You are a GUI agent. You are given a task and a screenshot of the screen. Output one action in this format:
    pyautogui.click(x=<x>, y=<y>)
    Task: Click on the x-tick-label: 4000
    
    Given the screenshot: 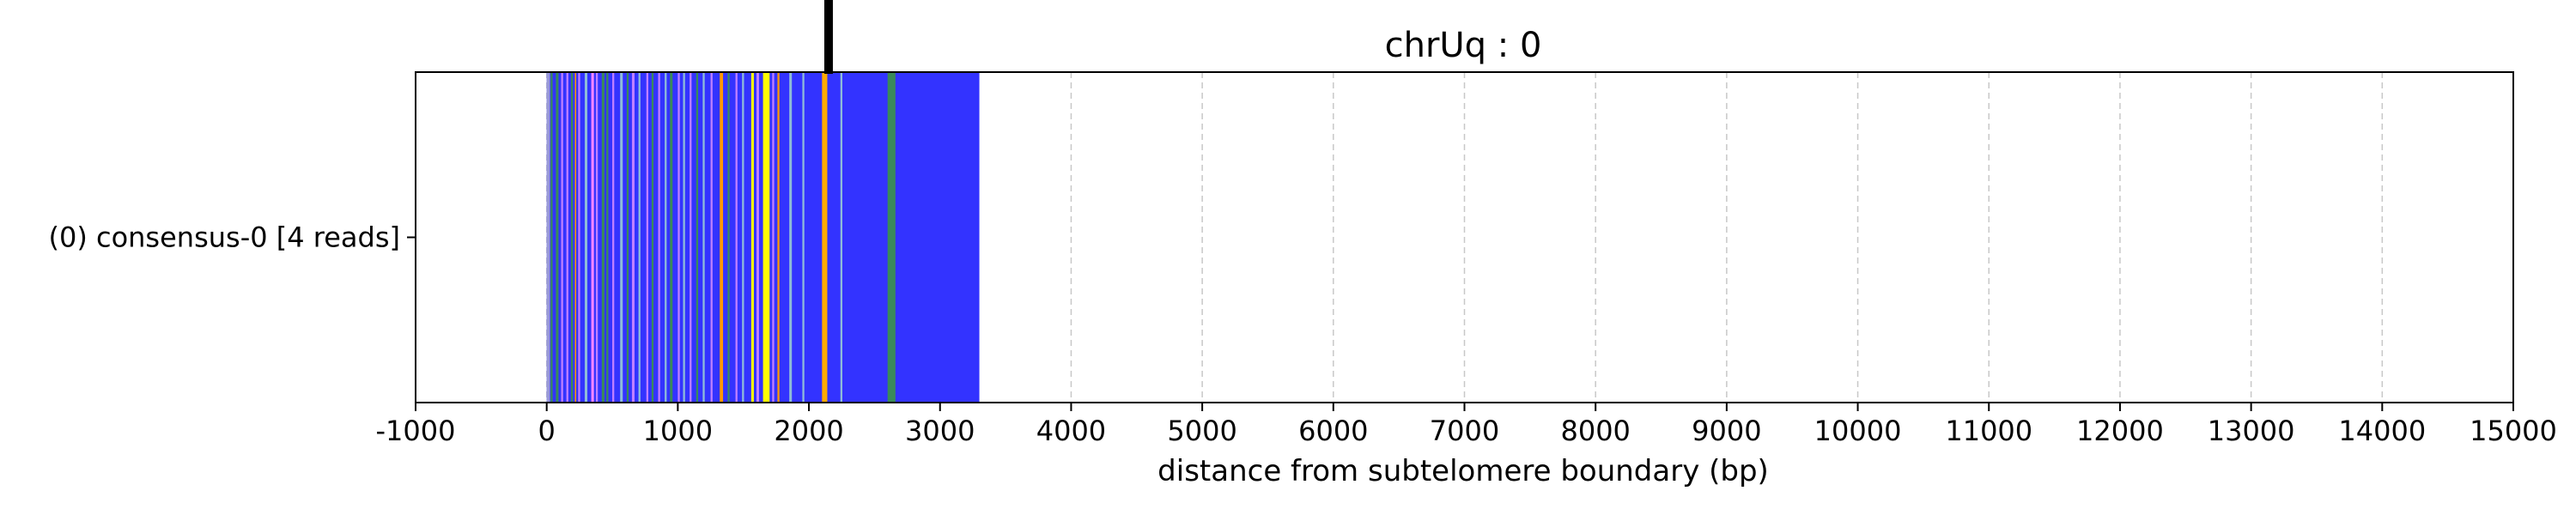 What is the action you would take?
    pyautogui.click(x=1071, y=431)
    